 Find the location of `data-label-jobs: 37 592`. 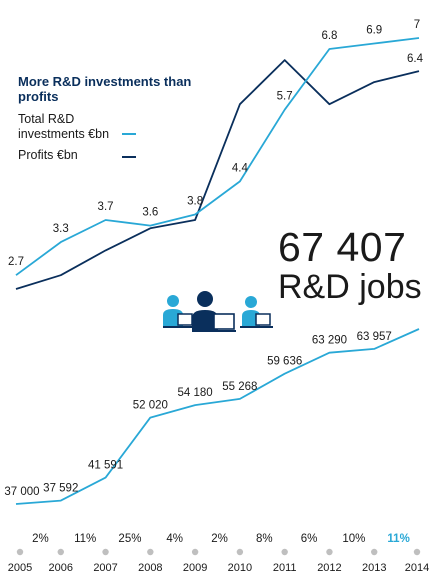

data-label-jobs: 37 592 is located at coordinates (60, 489).